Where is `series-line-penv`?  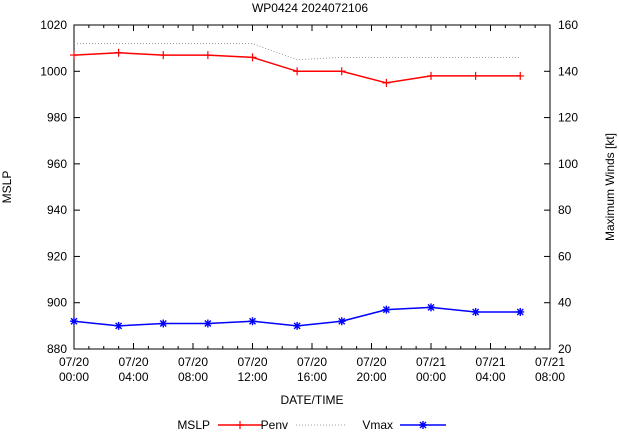
series-line-penv is located at coordinates (297, 52).